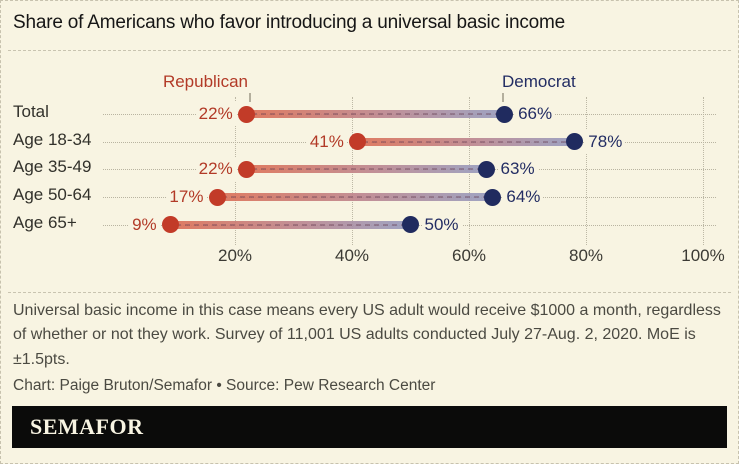  I want to click on x-axis-tick-label: 100%, so click(703, 255).